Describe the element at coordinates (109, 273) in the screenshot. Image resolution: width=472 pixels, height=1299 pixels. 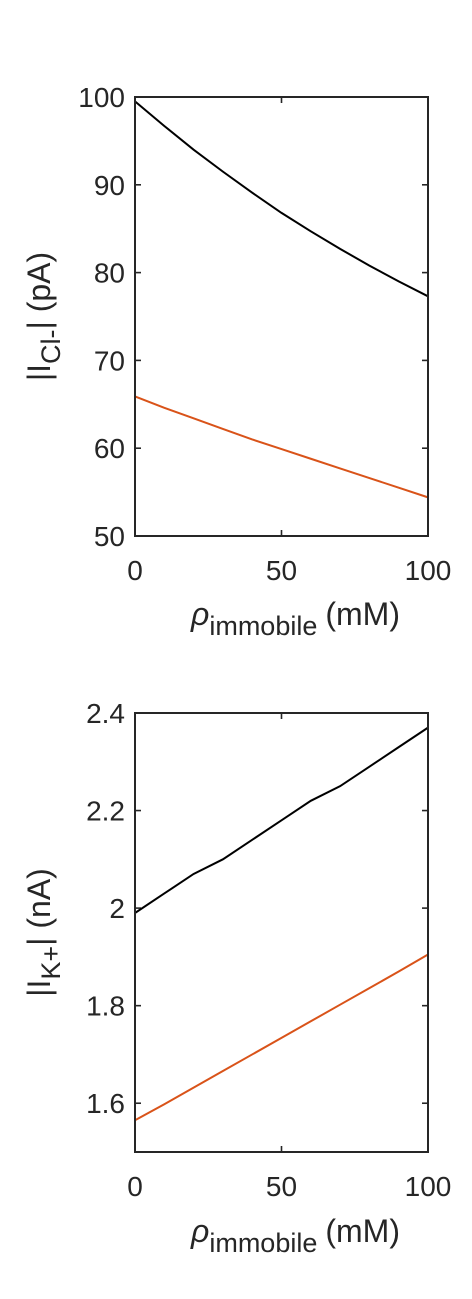
I see `y-tick-label: 80` at that location.